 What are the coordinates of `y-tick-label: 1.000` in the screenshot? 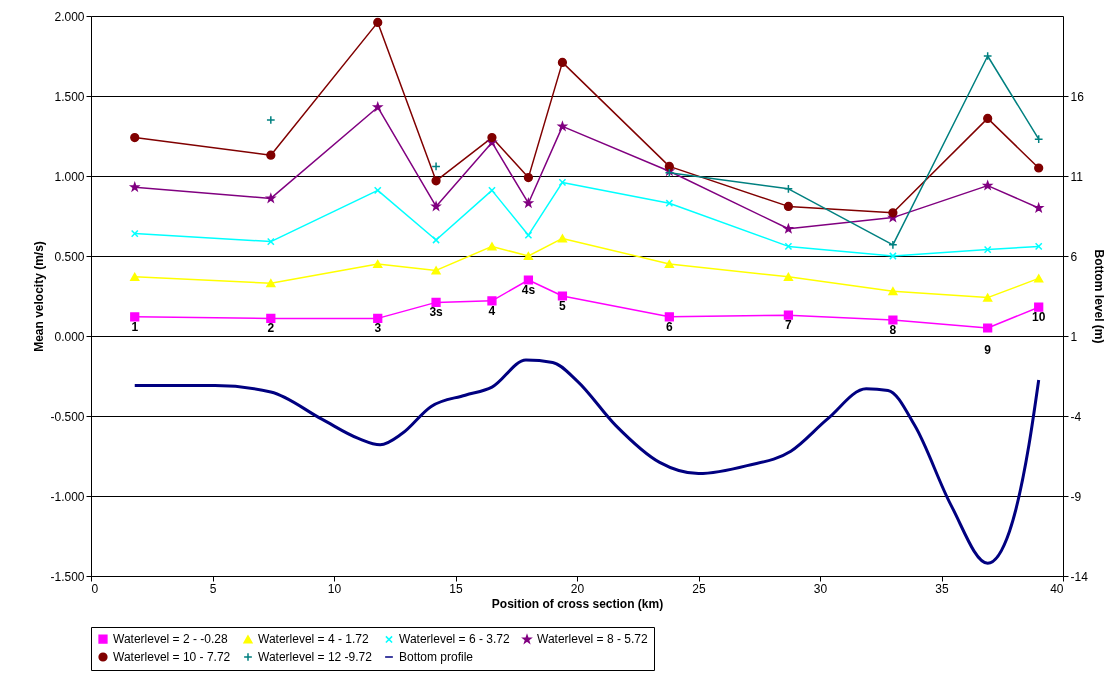 It's located at (69, 176).